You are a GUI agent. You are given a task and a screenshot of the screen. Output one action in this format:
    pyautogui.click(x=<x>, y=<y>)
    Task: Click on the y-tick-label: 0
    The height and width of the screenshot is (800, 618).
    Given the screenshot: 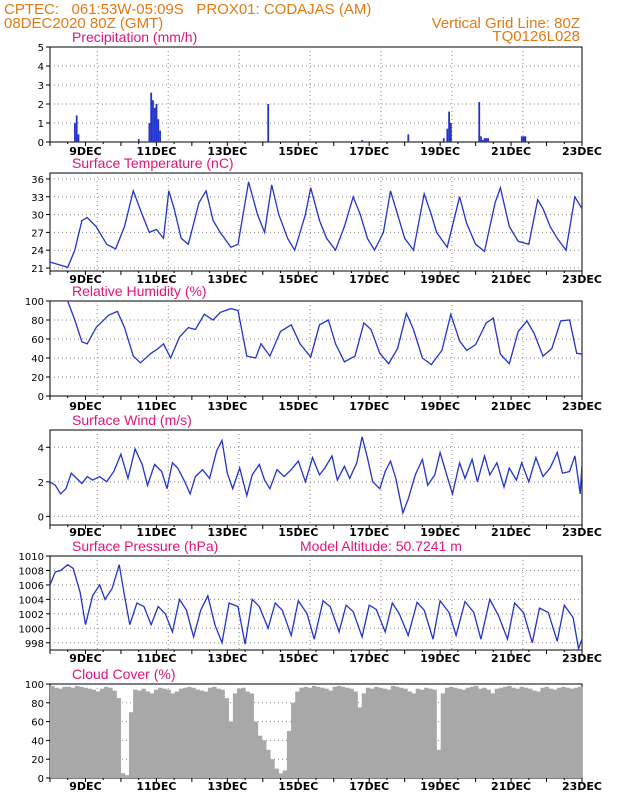 What is the action you would take?
    pyautogui.click(x=41, y=517)
    